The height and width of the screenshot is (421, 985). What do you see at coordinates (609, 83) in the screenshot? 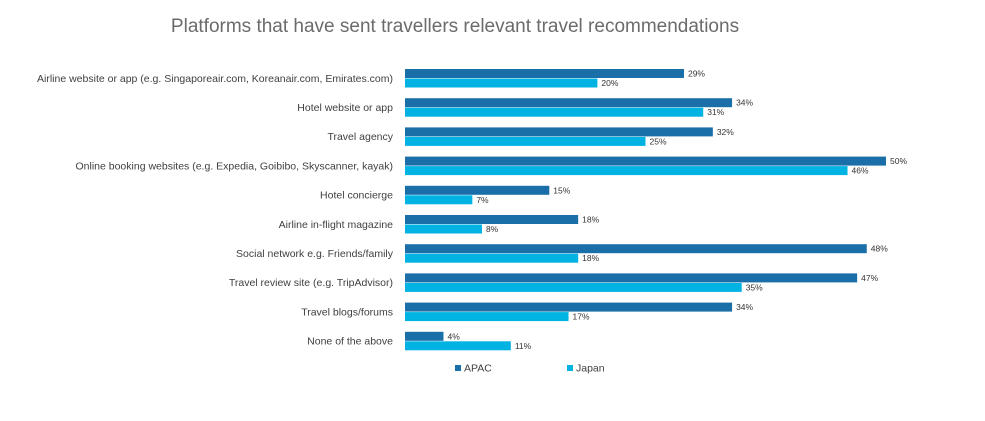
I see `data-label: 20%` at bounding box center [609, 83].